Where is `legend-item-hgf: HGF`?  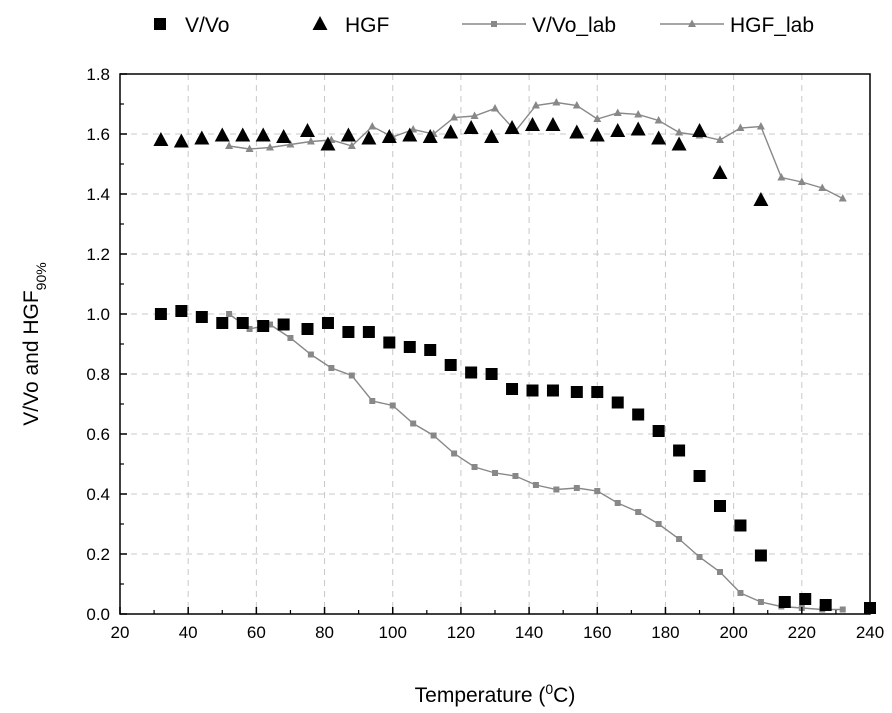 legend-item-hgf: HGF is located at coordinates (350, 25).